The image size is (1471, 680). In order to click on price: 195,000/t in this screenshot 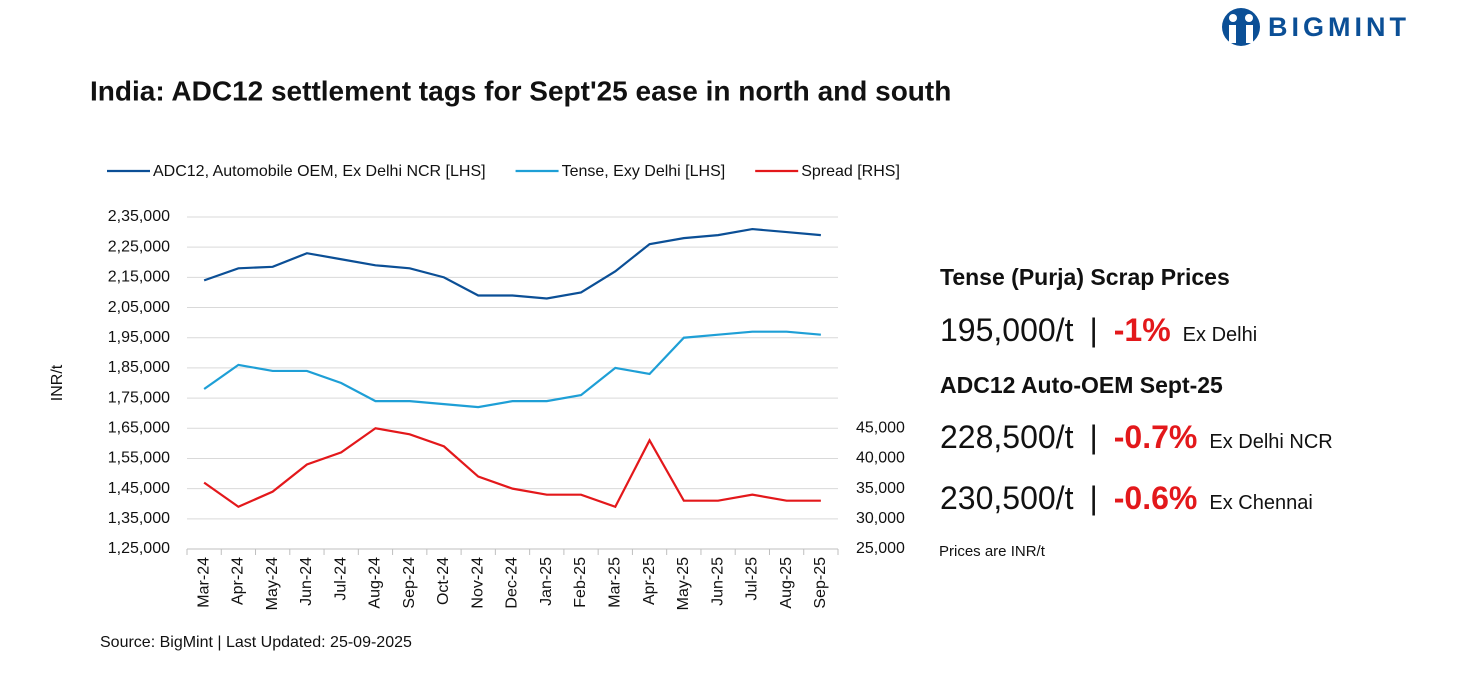, I will do `click(1007, 330)`.